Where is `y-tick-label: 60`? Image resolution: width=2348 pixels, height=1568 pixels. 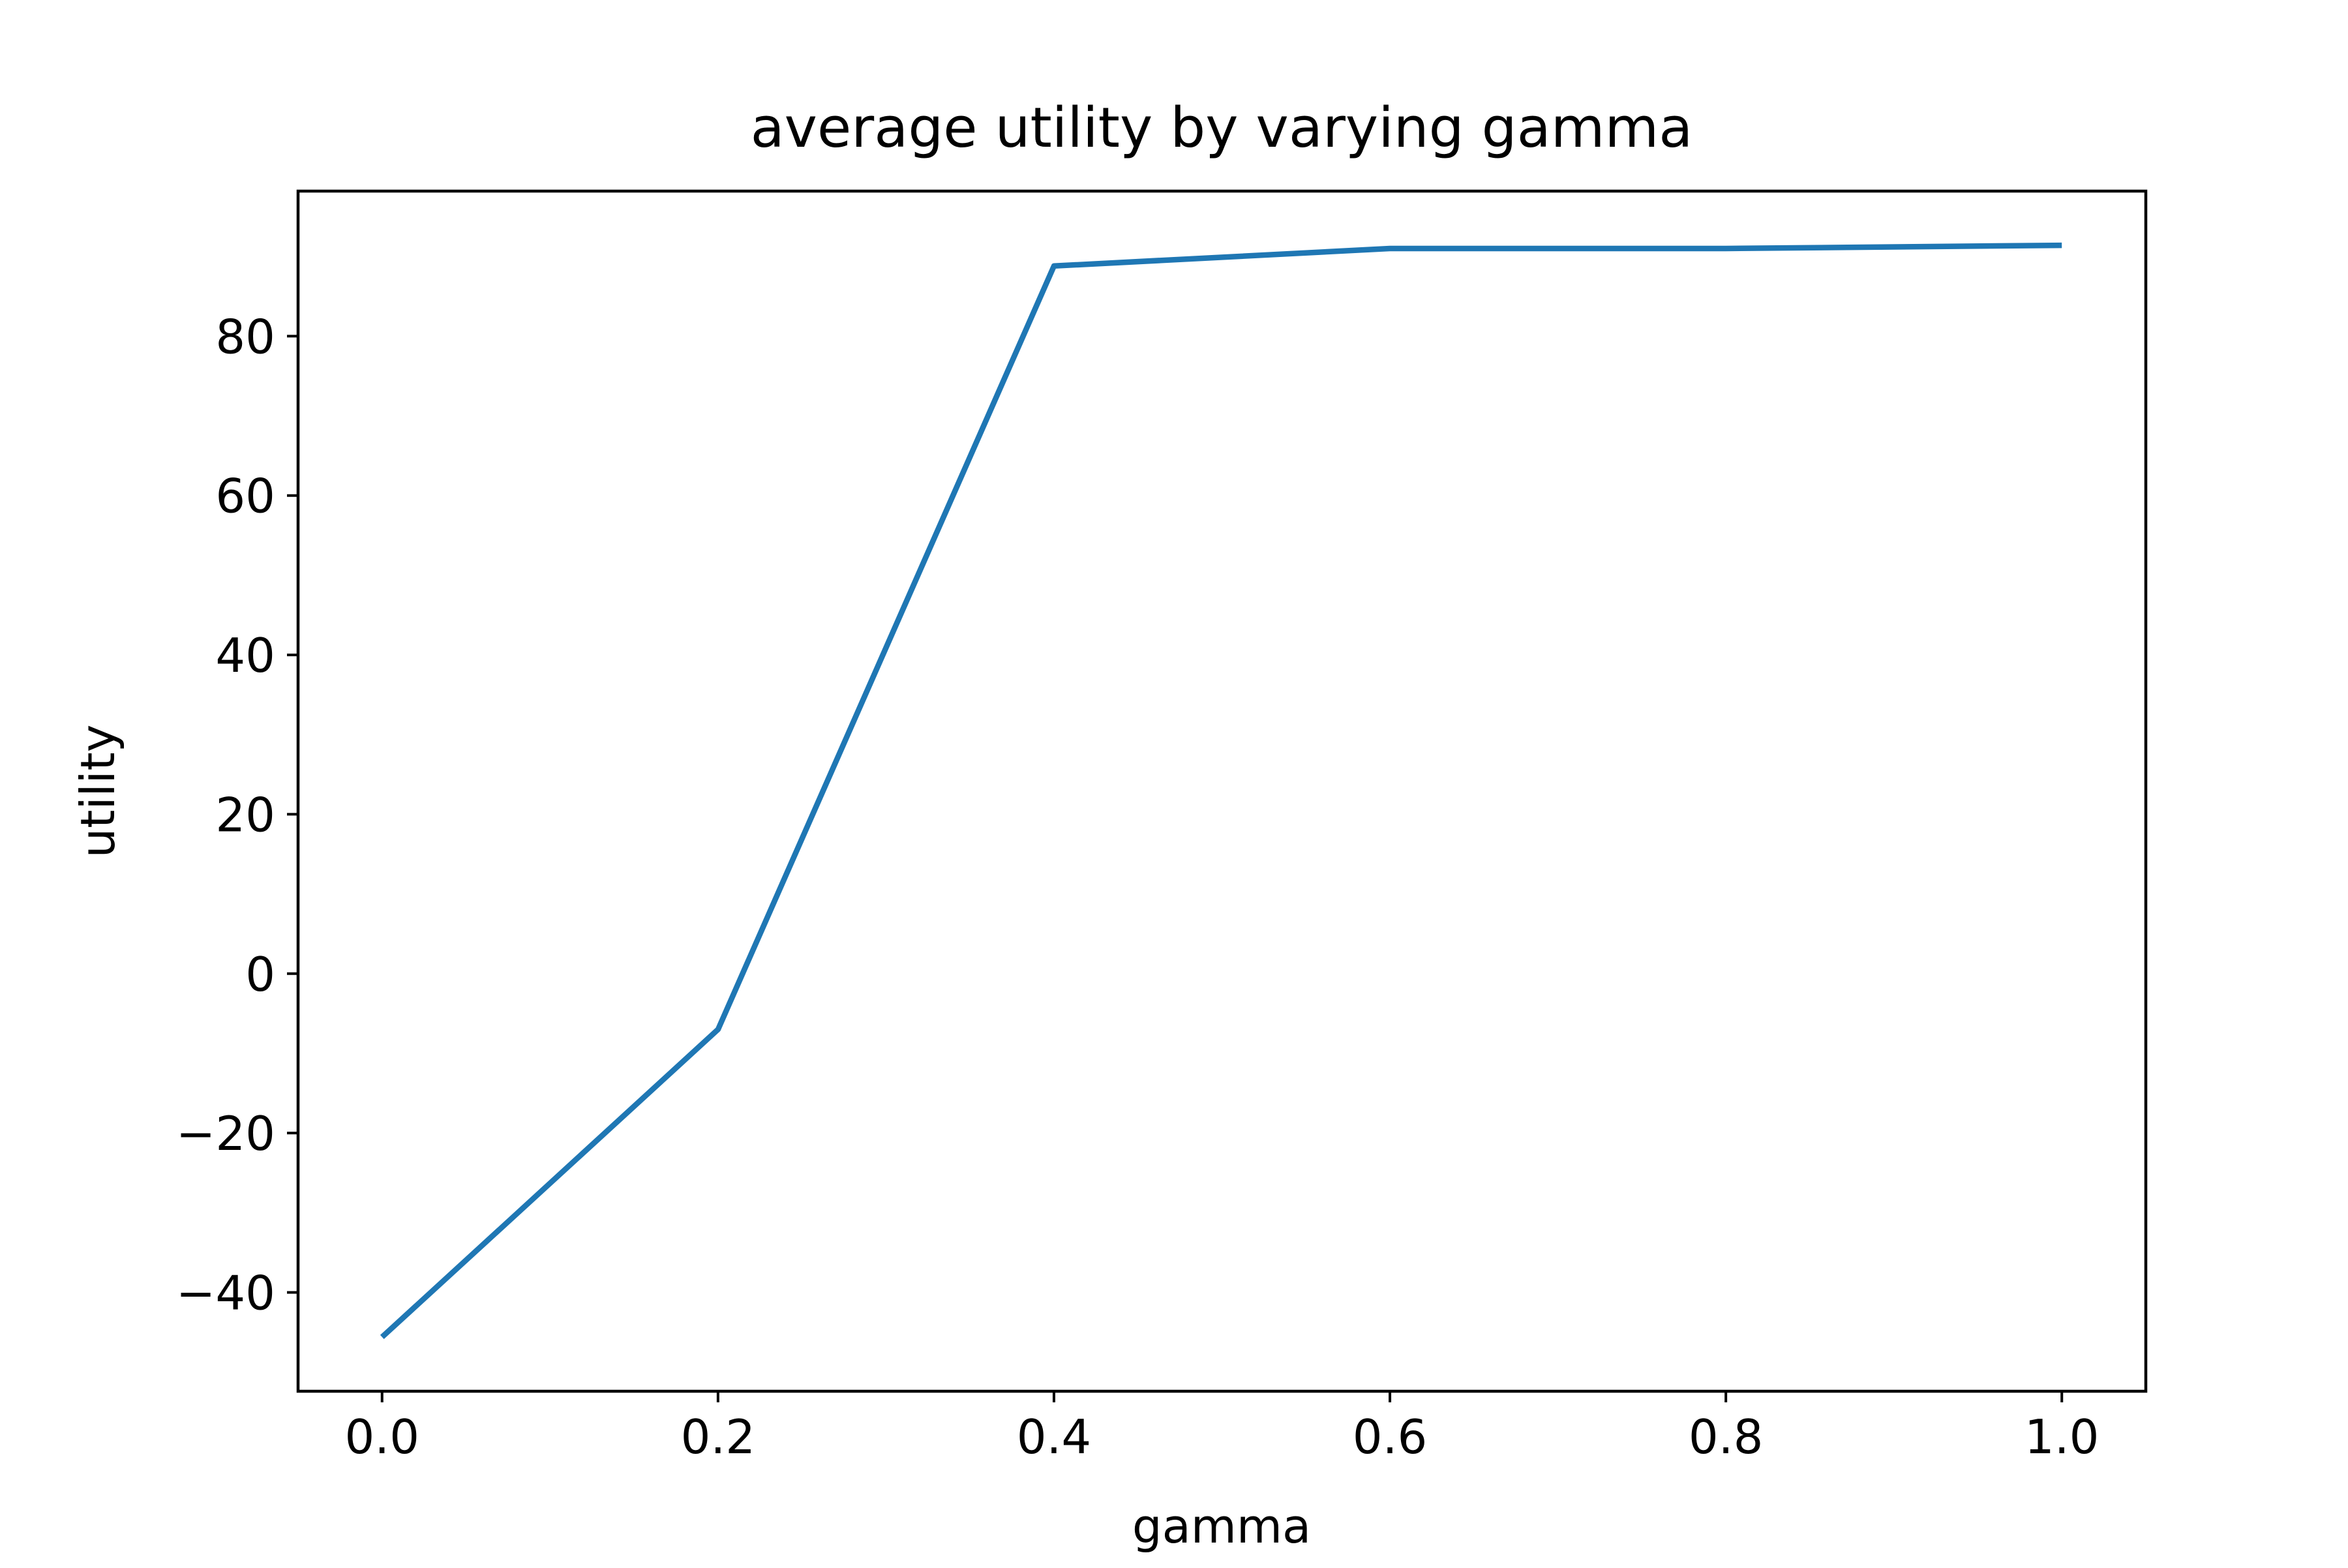 y-tick-label: 60 is located at coordinates (245, 496).